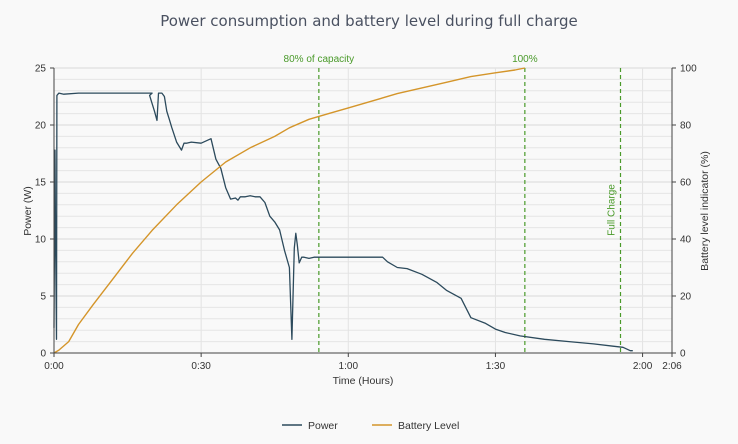 Image resolution: width=738 pixels, height=444 pixels. What do you see at coordinates (28, 211) in the screenshot?
I see `y-axis-title: Power (W)` at bounding box center [28, 211].